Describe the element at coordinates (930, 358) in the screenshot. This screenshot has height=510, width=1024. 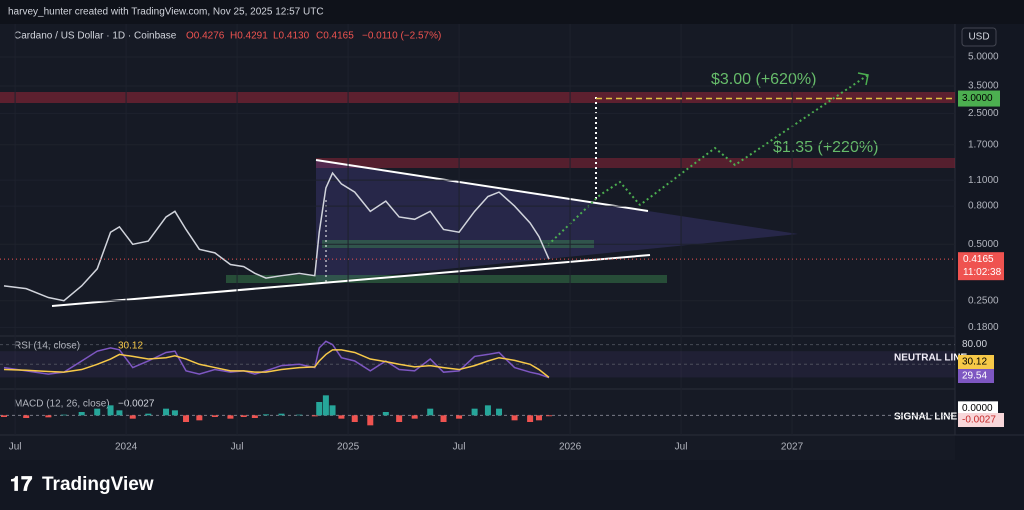
I see `rsi-annotation: NEUTRAL LINE` at that location.